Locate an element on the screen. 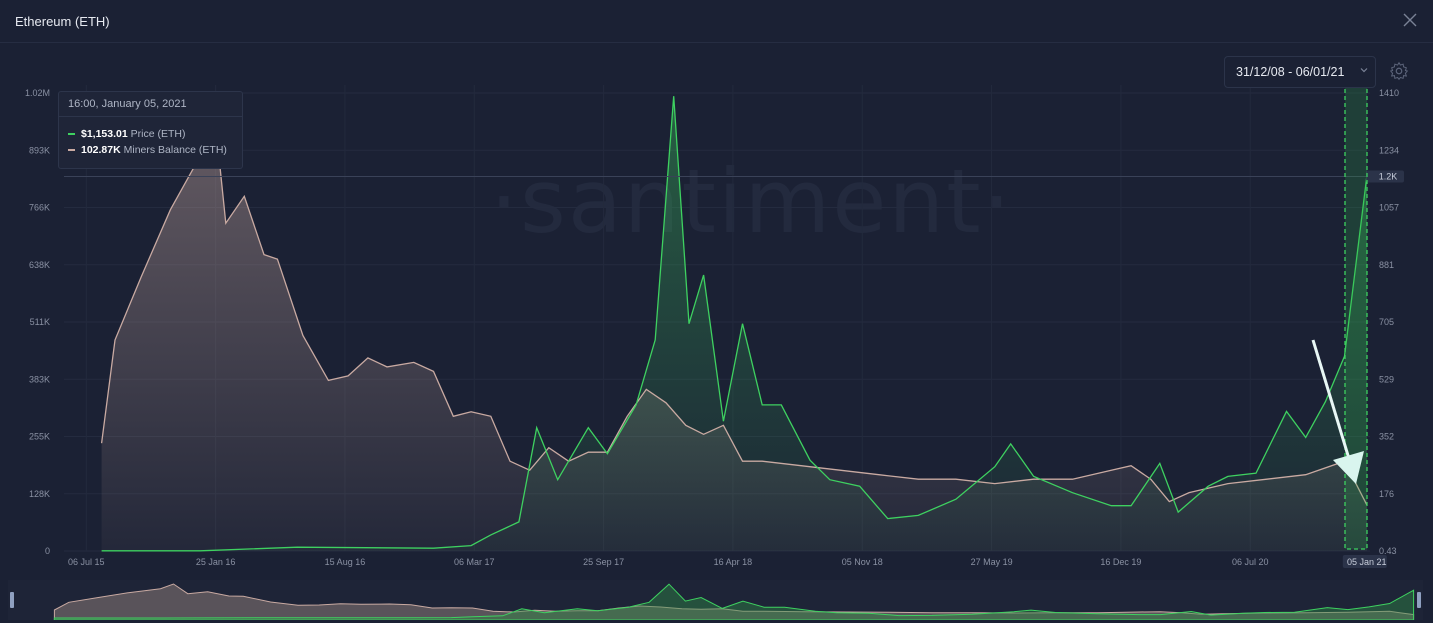 Image resolution: width=1433 pixels, height=623 pixels. y-left-tick-label: 383K is located at coordinates (39, 379).